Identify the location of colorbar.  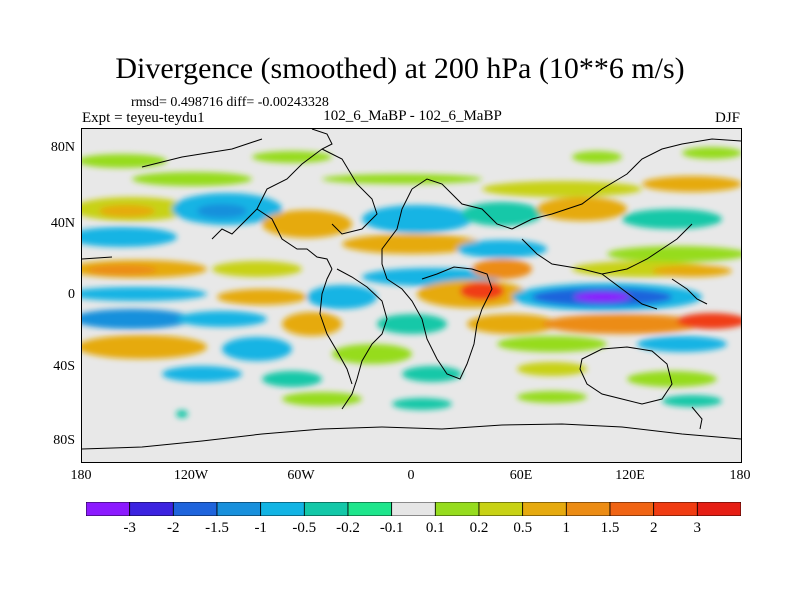
(413, 509).